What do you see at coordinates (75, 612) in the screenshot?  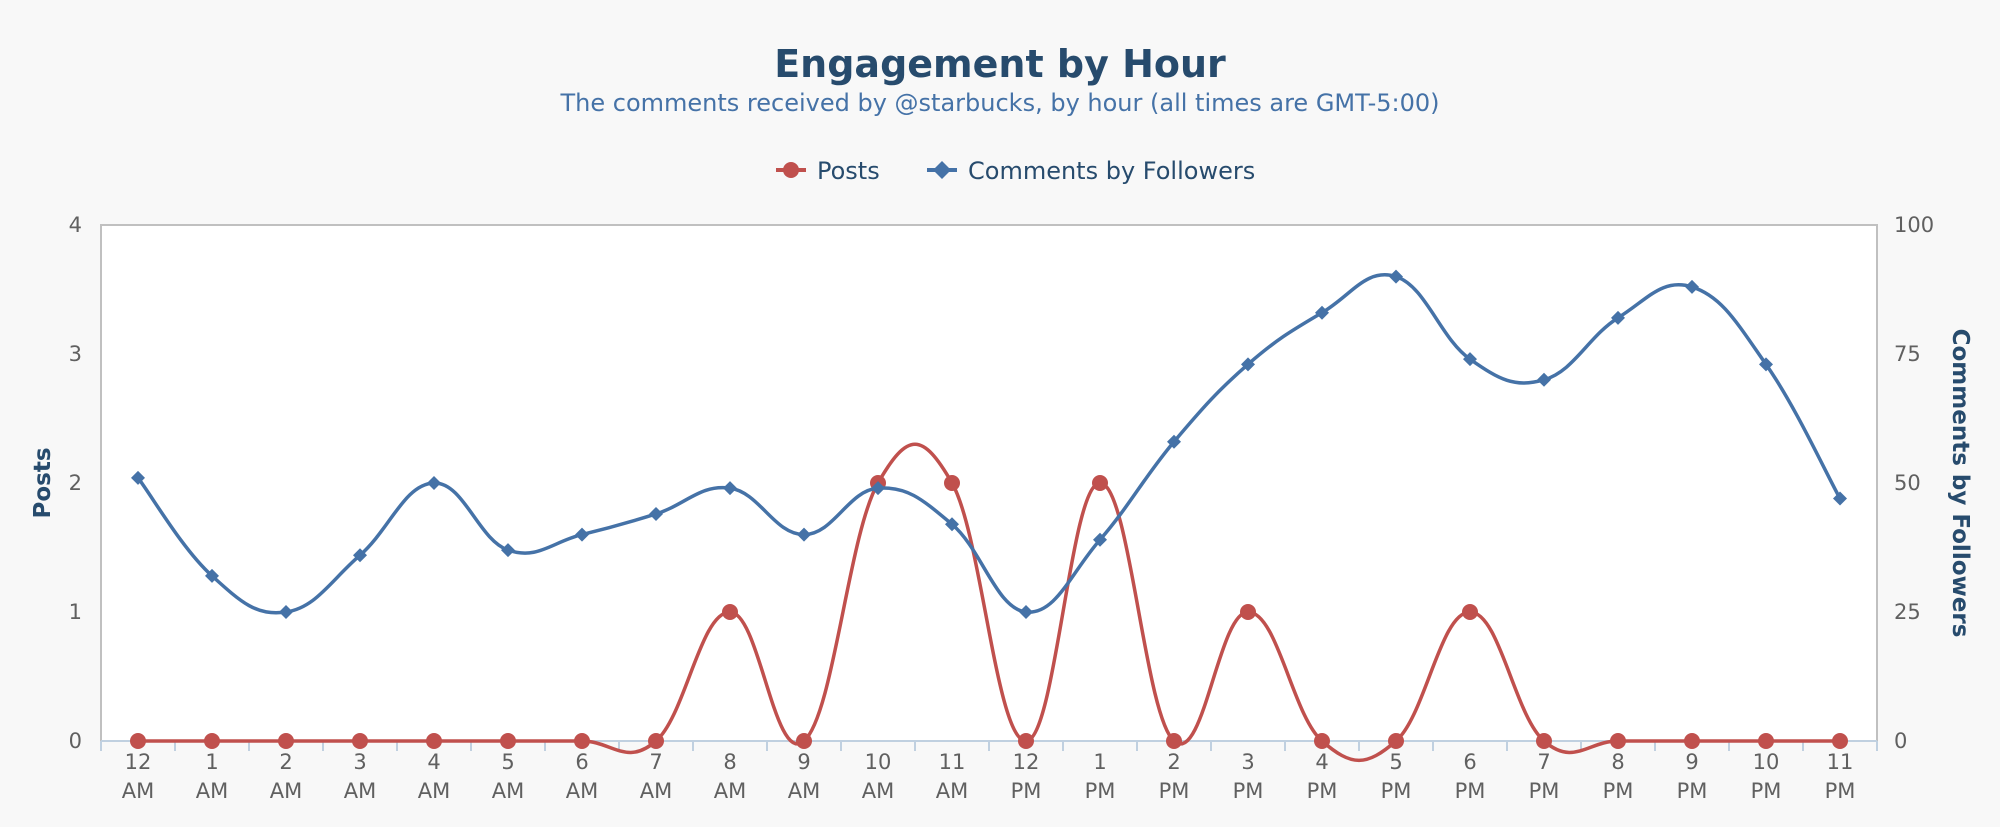 I see `y-left-tick-label: 1` at bounding box center [75, 612].